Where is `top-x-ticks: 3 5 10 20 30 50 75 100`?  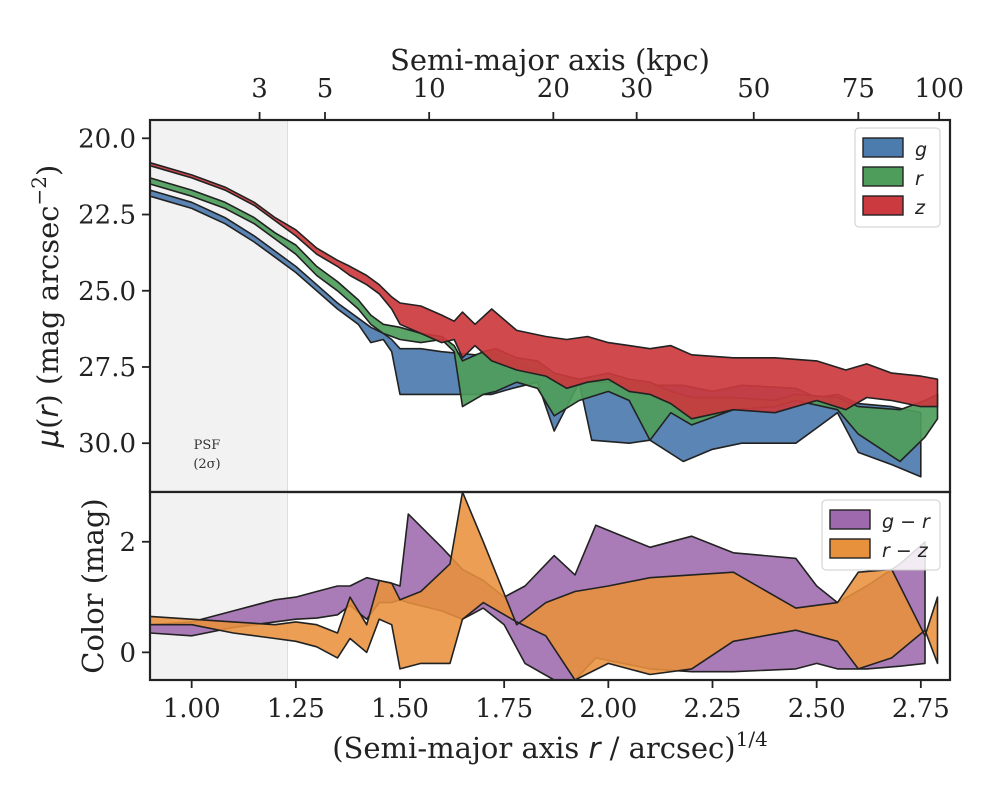
top-x-ticks: 3 5 10 20 30 50 75 100 is located at coordinates (607, 97).